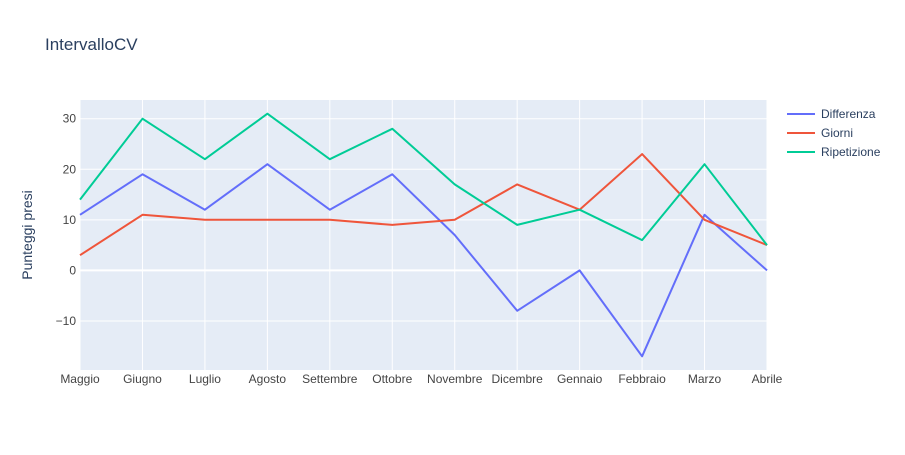 The width and height of the screenshot is (905, 455). I want to click on x-tick-label: Febbraio, so click(642, 379).